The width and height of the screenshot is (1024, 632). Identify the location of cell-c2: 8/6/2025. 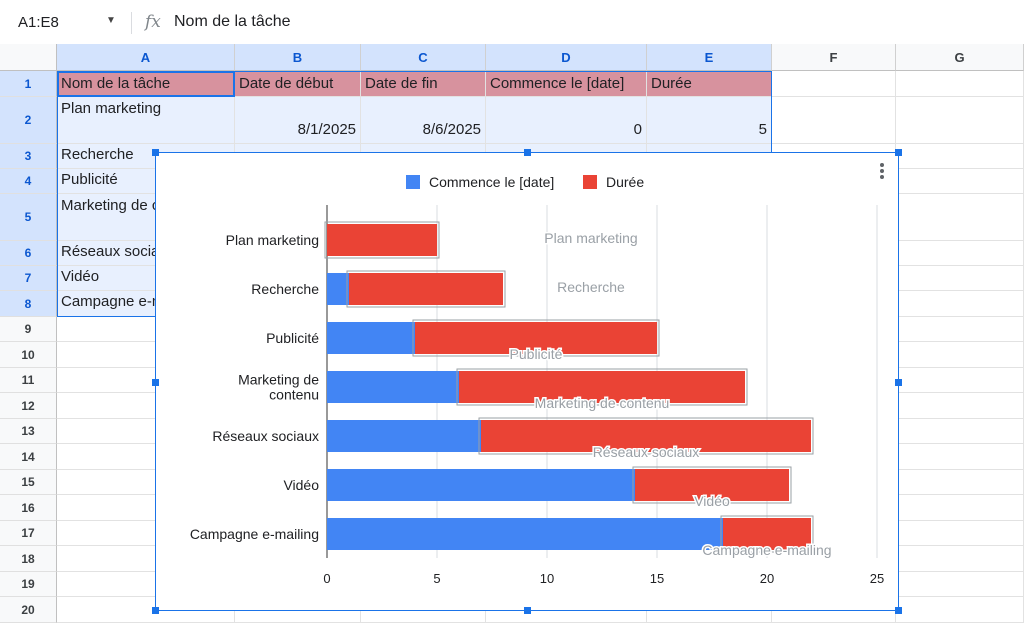
(423, 120).